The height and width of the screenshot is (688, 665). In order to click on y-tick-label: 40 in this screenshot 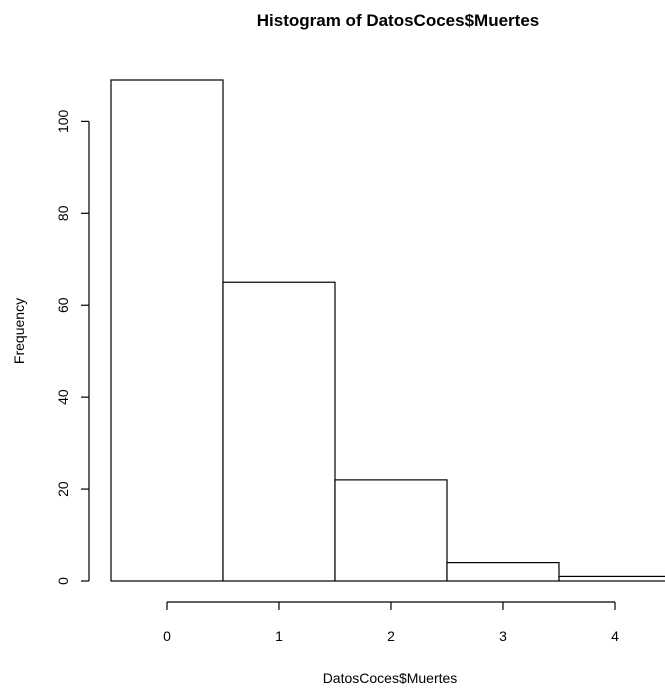, I will do `click(63, 397)`.